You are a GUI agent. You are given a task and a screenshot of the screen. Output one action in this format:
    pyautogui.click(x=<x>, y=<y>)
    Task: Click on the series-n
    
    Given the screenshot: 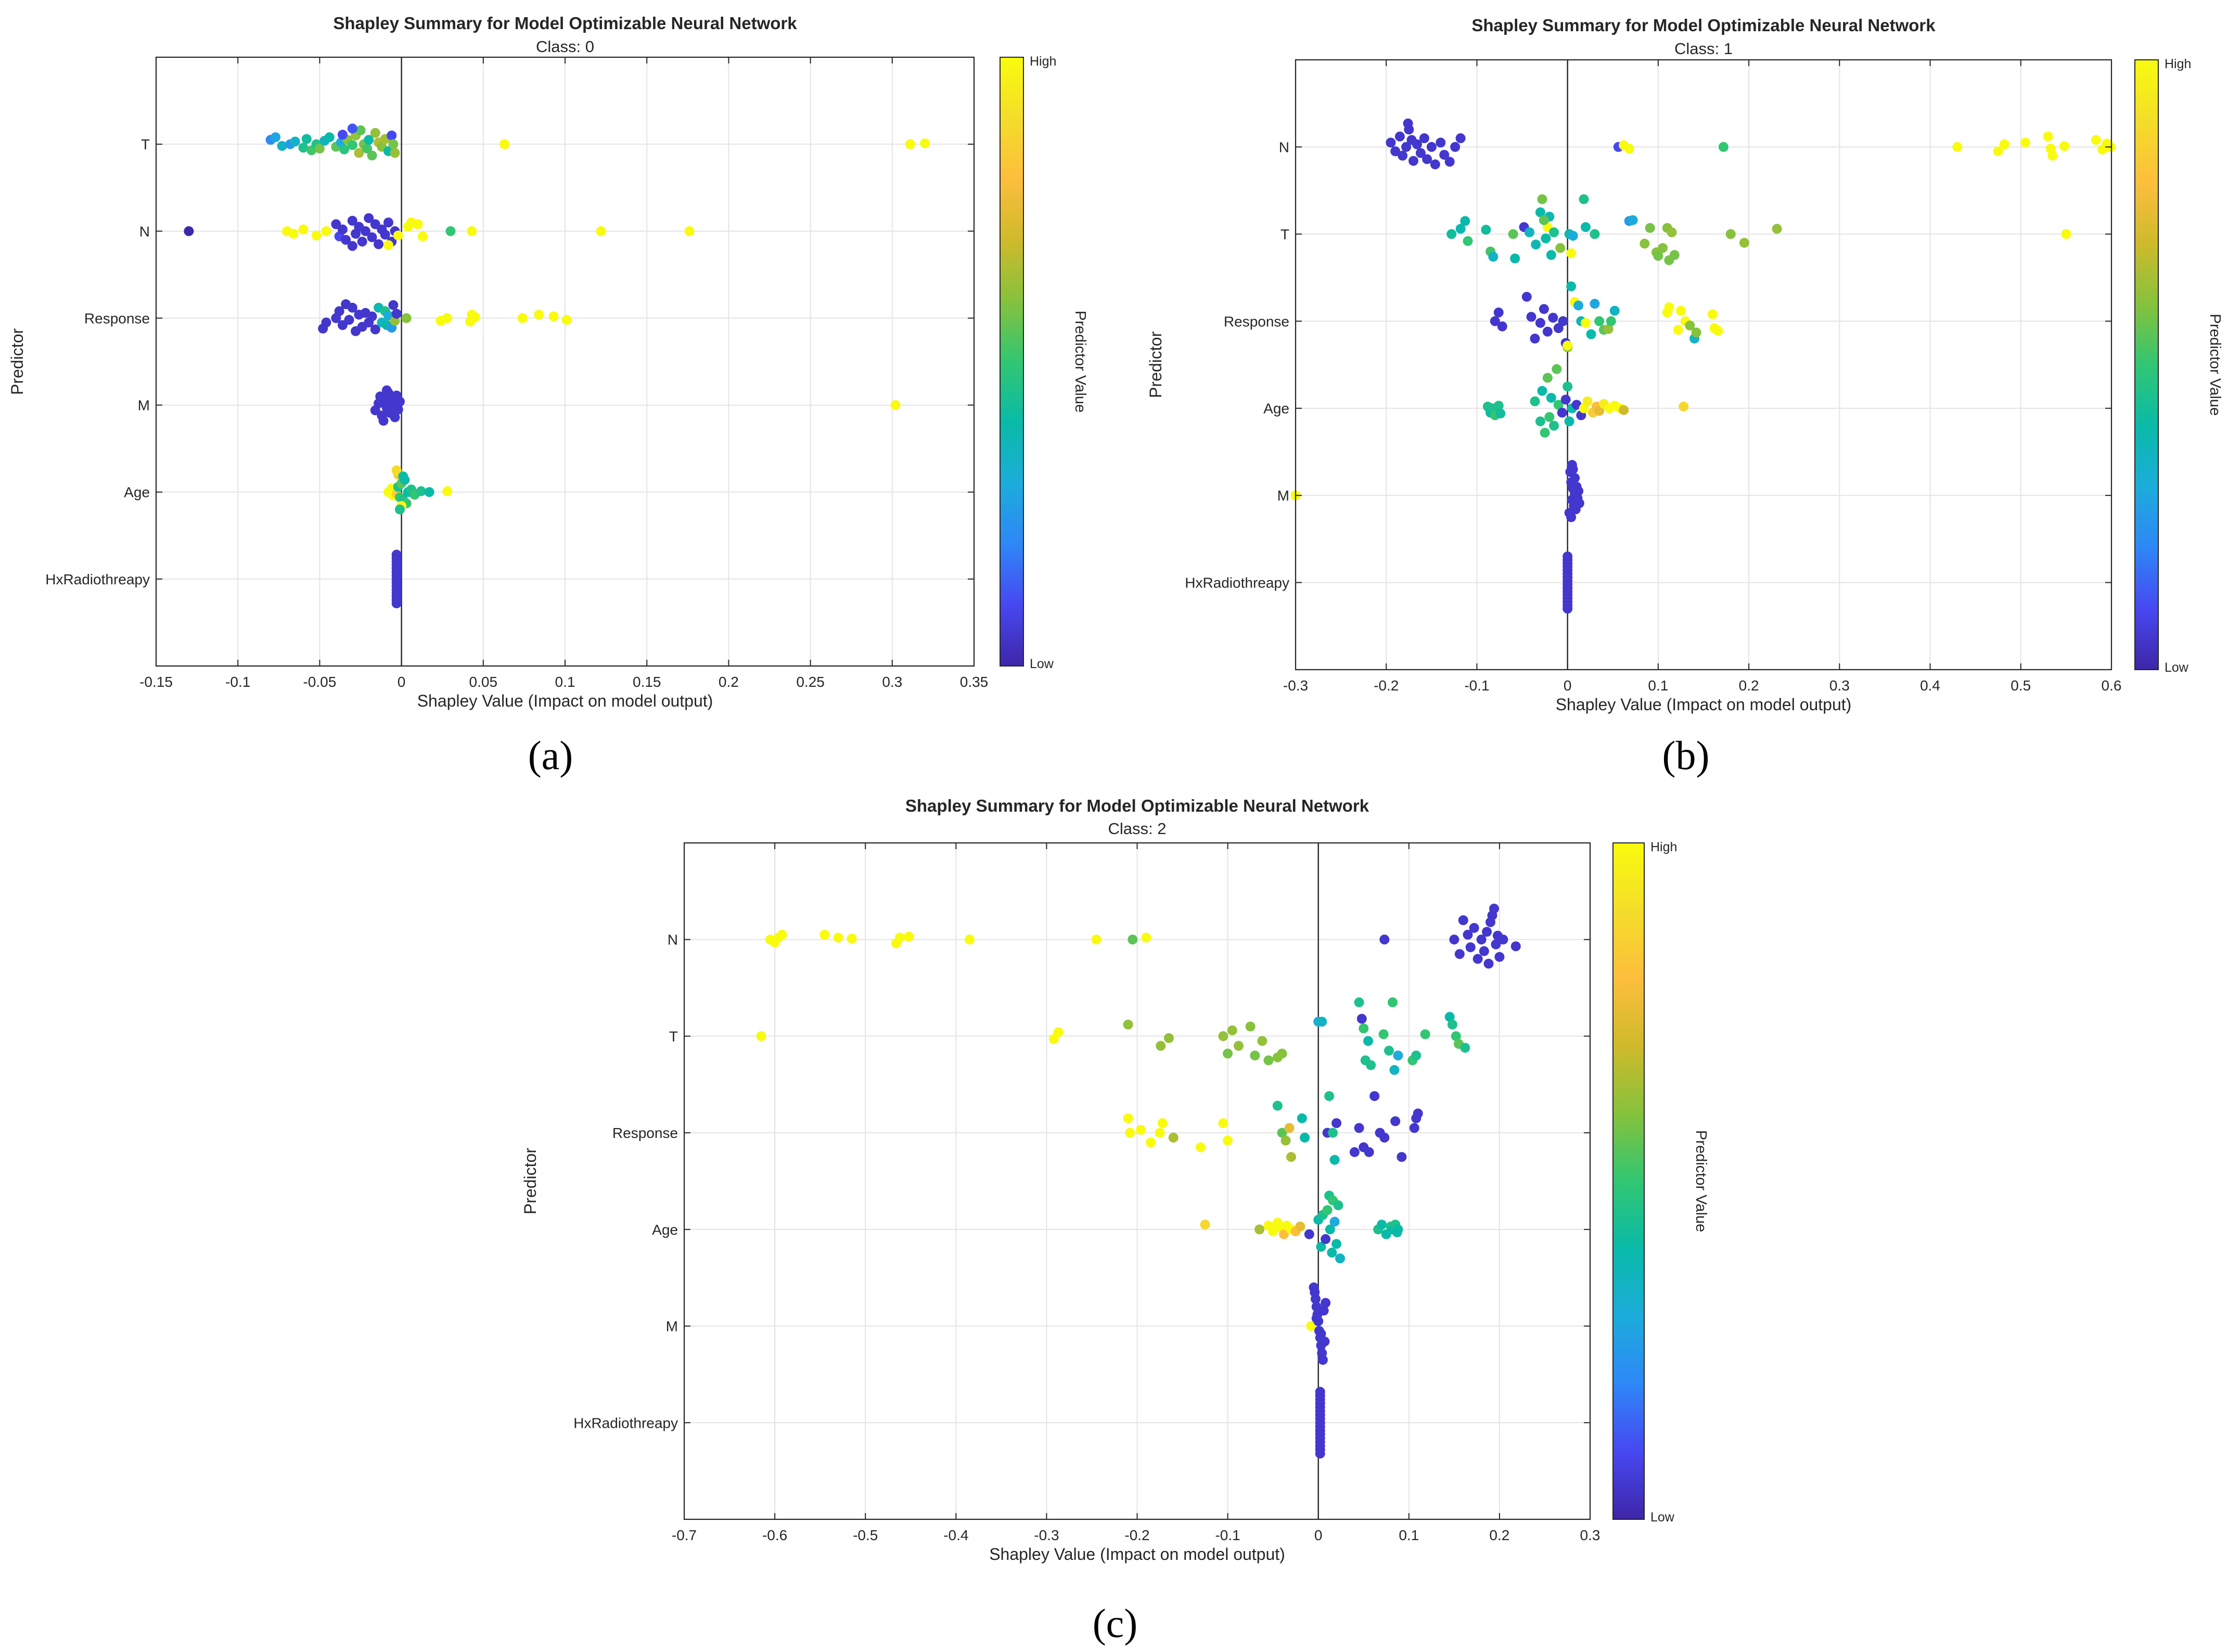 What is the action you would take?
    pyautogui.click(x=1143, y=936)
    